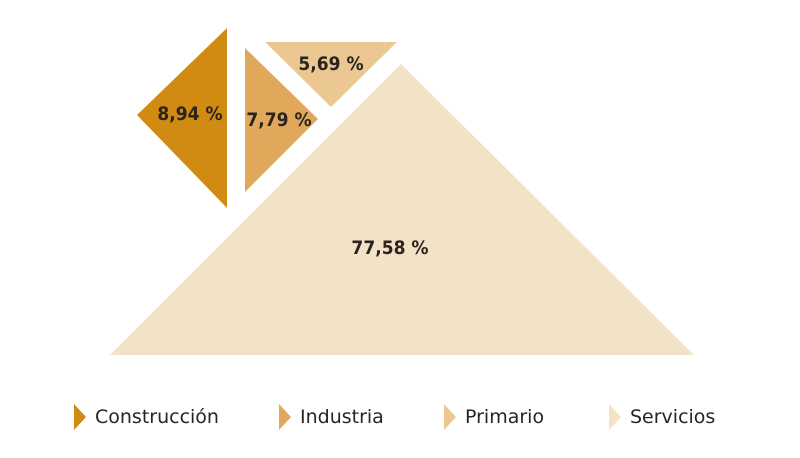 The image size is (800, 458). I want to click on legend-marker-construccion, so click(80, 417).